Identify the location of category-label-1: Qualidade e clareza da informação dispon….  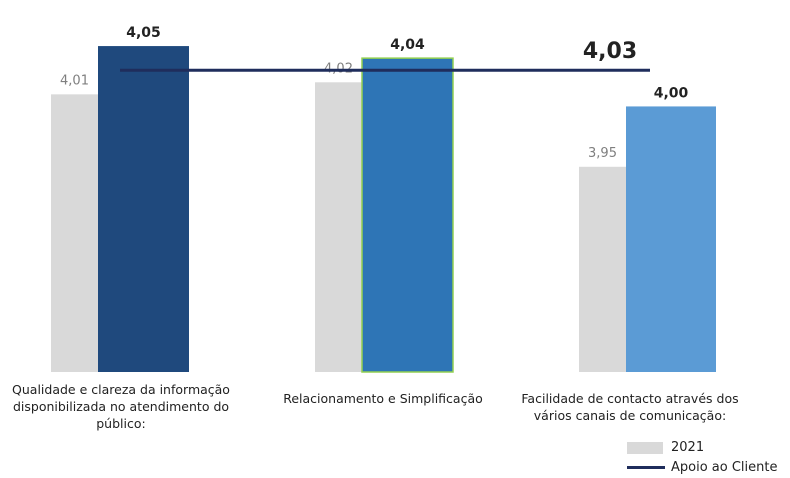
(121, 406).